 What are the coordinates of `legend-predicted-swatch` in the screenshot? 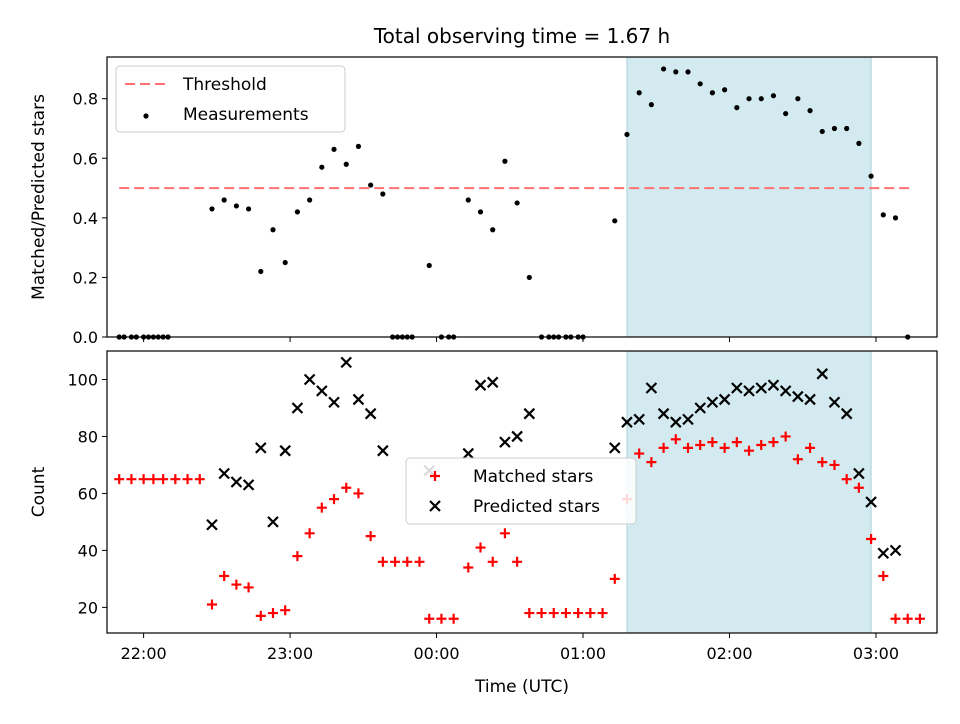 It's located at (435, 506).